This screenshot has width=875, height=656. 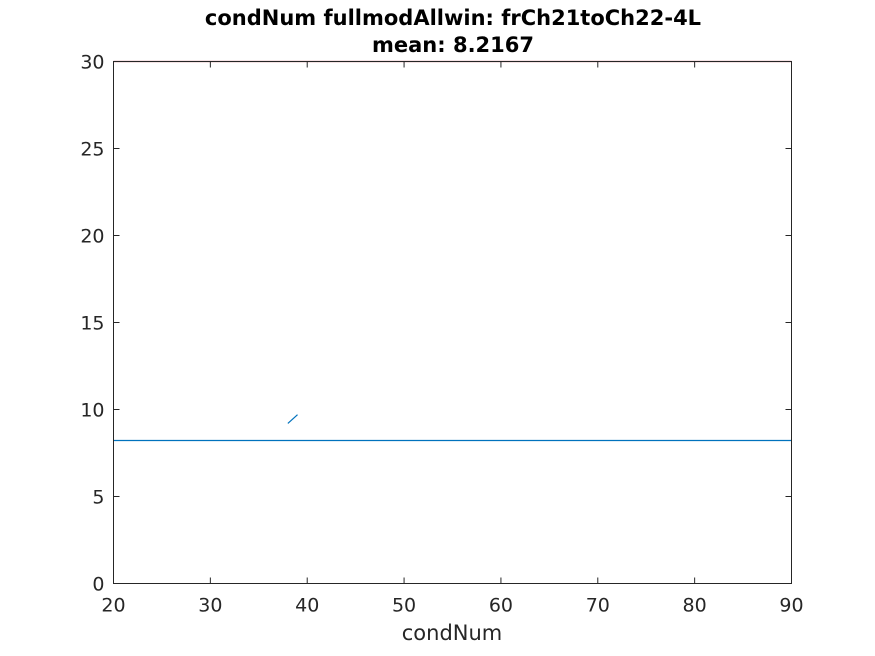 What do you see at coordinates (501, 606) in the screenshot?
I see `x-tick-label: 60` at bounding box center [501, 606].